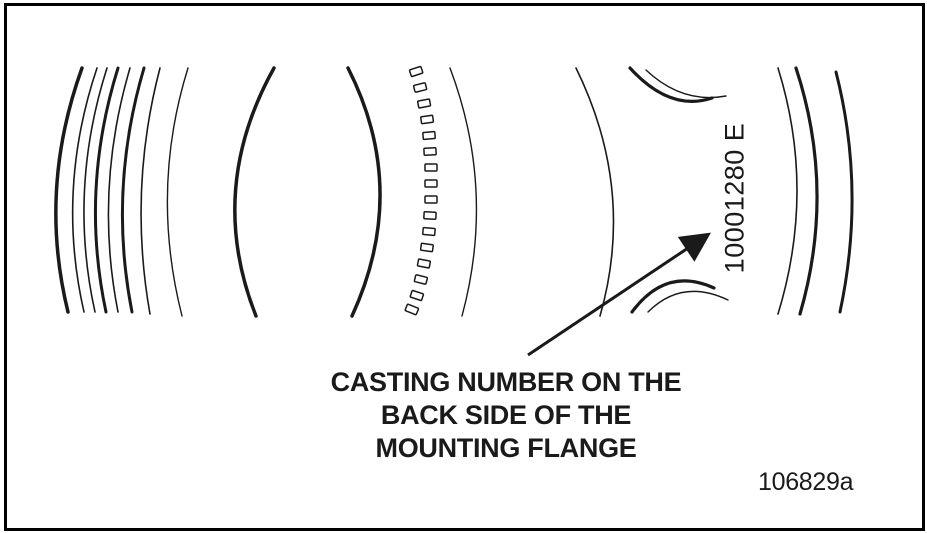 The height and width of the screenshot is (533, 927). I want to click on flange-hole-bottom-edge, so click(688, 301).